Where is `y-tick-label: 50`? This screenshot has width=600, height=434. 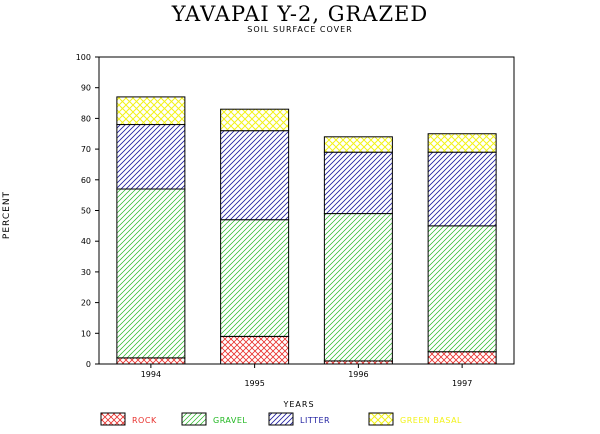
y-tick-label: 50 is located at coordinates (86, 211).